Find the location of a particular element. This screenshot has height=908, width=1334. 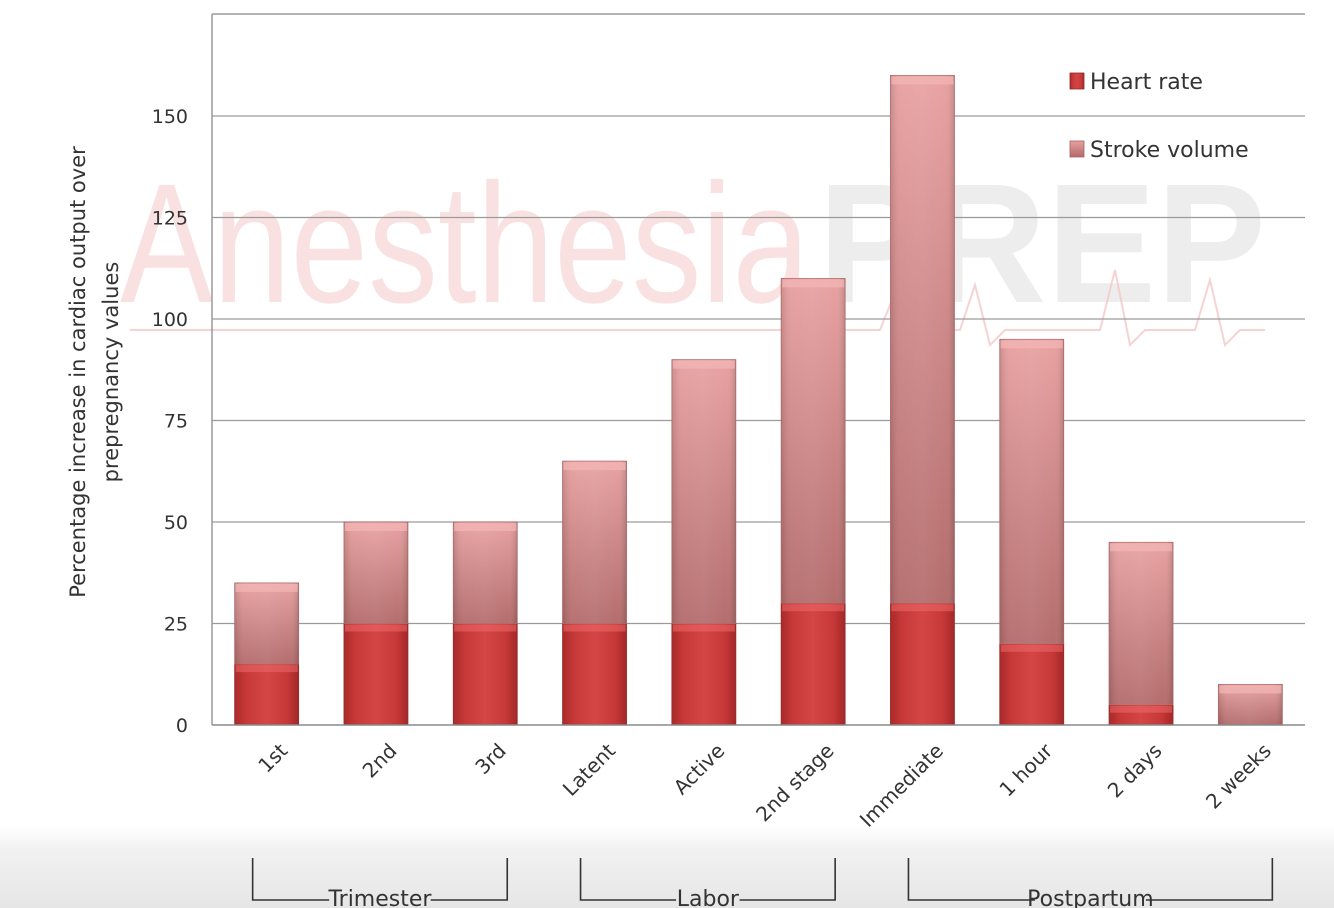

bar-heart-rate-2nd is located at coordinates (376, 674).